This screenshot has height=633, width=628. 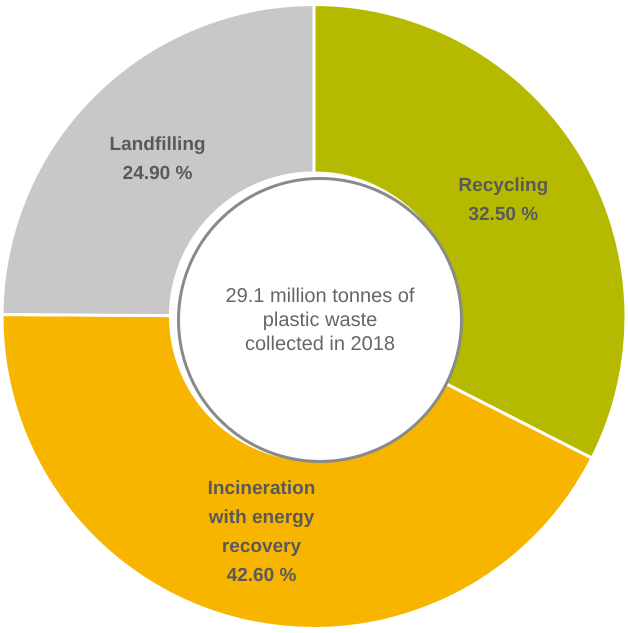 What do you see at coordinates (503, 215) in the screenshot?
I see `data-label: 32.50 %` at bounding box center [503, 215].